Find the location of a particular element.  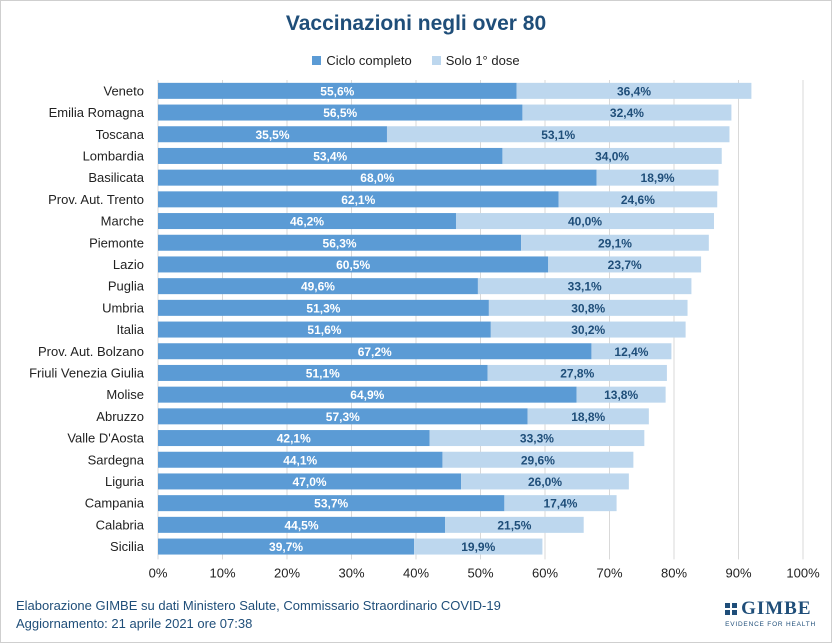

x-tick-label: 70% is located at coordinates (609, 572).